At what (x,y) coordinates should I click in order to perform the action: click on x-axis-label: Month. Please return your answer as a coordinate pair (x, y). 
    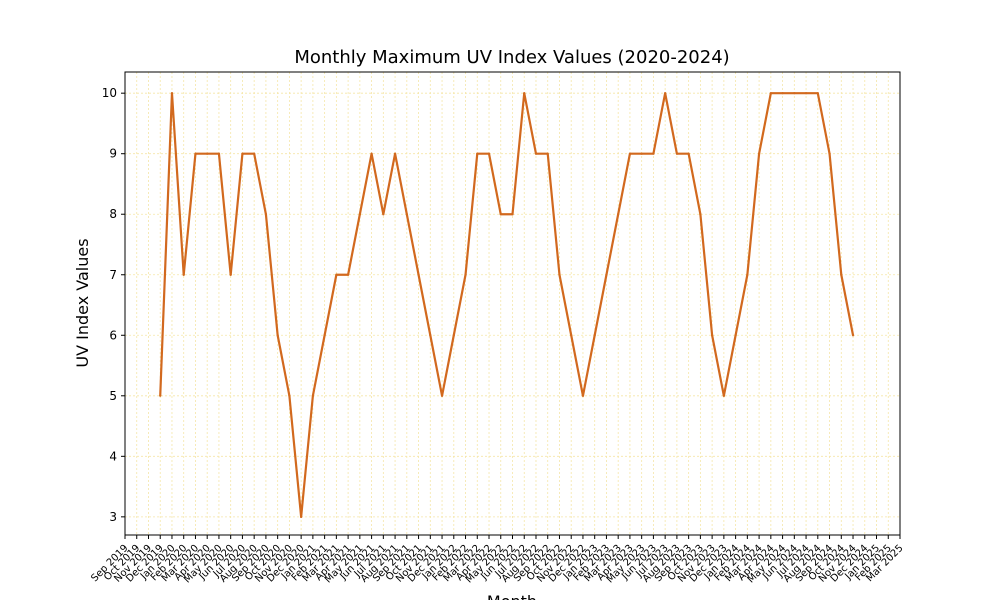
    Looking at the image, I should click on (512, 596).